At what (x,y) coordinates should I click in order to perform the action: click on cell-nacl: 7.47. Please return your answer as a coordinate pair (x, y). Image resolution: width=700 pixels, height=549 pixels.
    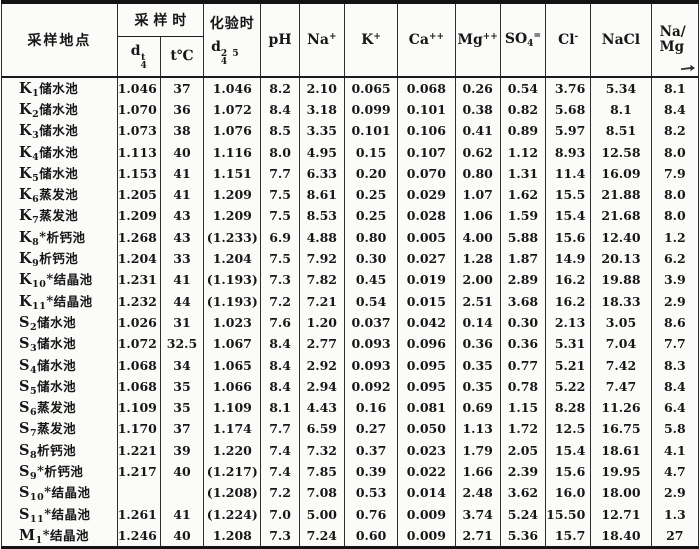
    Looking at the image, I should click on (621, 386).